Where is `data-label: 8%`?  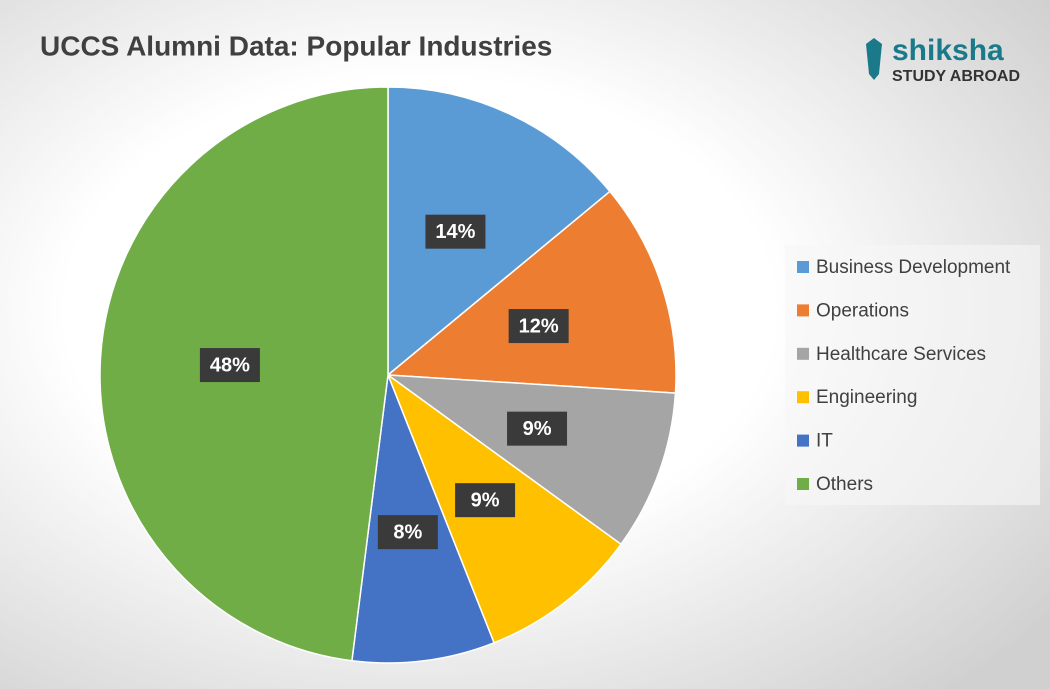
data-label: 8% is located at coordinates (407, 532).